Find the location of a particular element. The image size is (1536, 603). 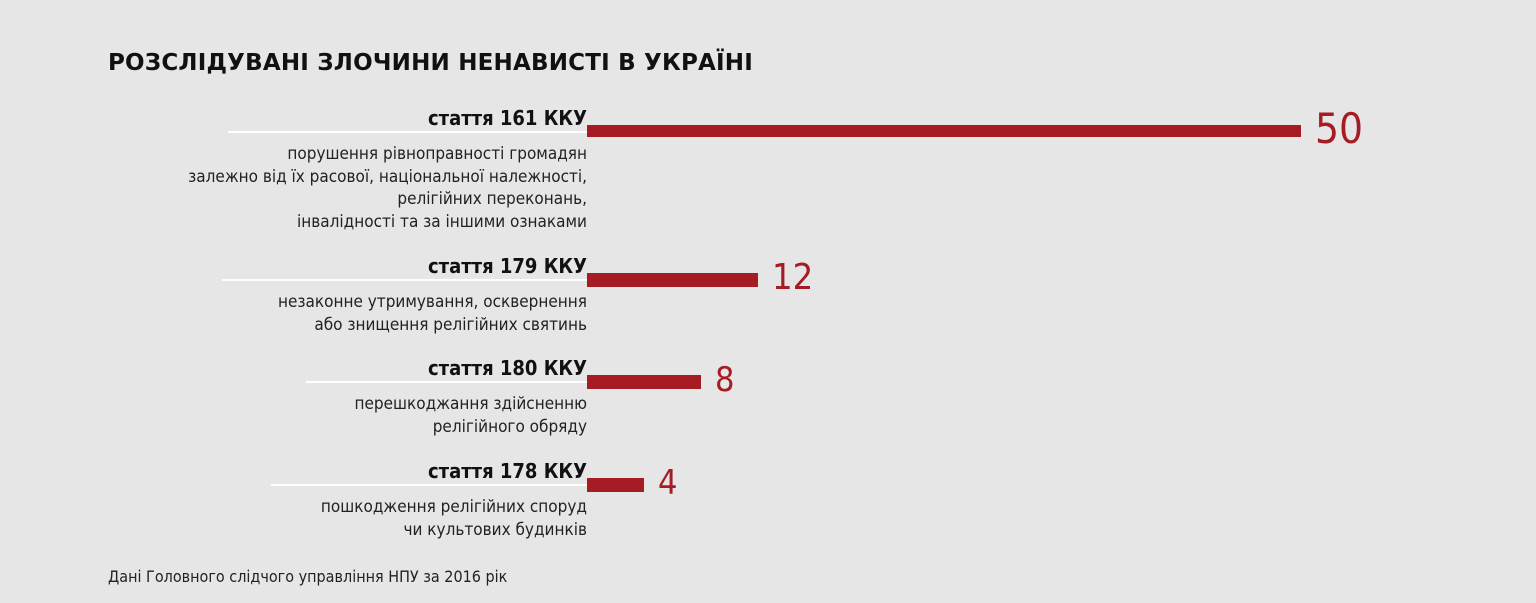

data-label: 50 is located at coordinates (1339, 128).